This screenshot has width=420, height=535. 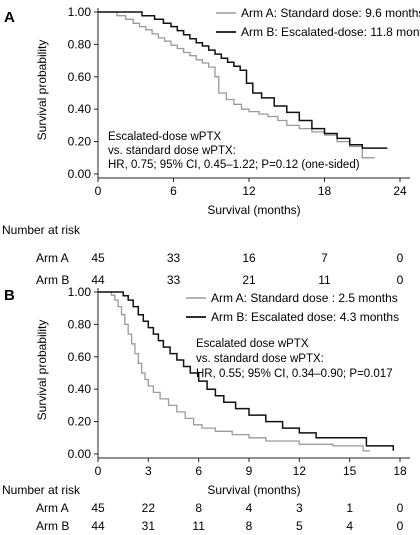 What do you see at coordinates (83, 373) in the screenshot?
I see `panel-b-y-ticks: 0.00 0.20 0.40 0.60 0.80 1.00` at bounding box center [83, 373].